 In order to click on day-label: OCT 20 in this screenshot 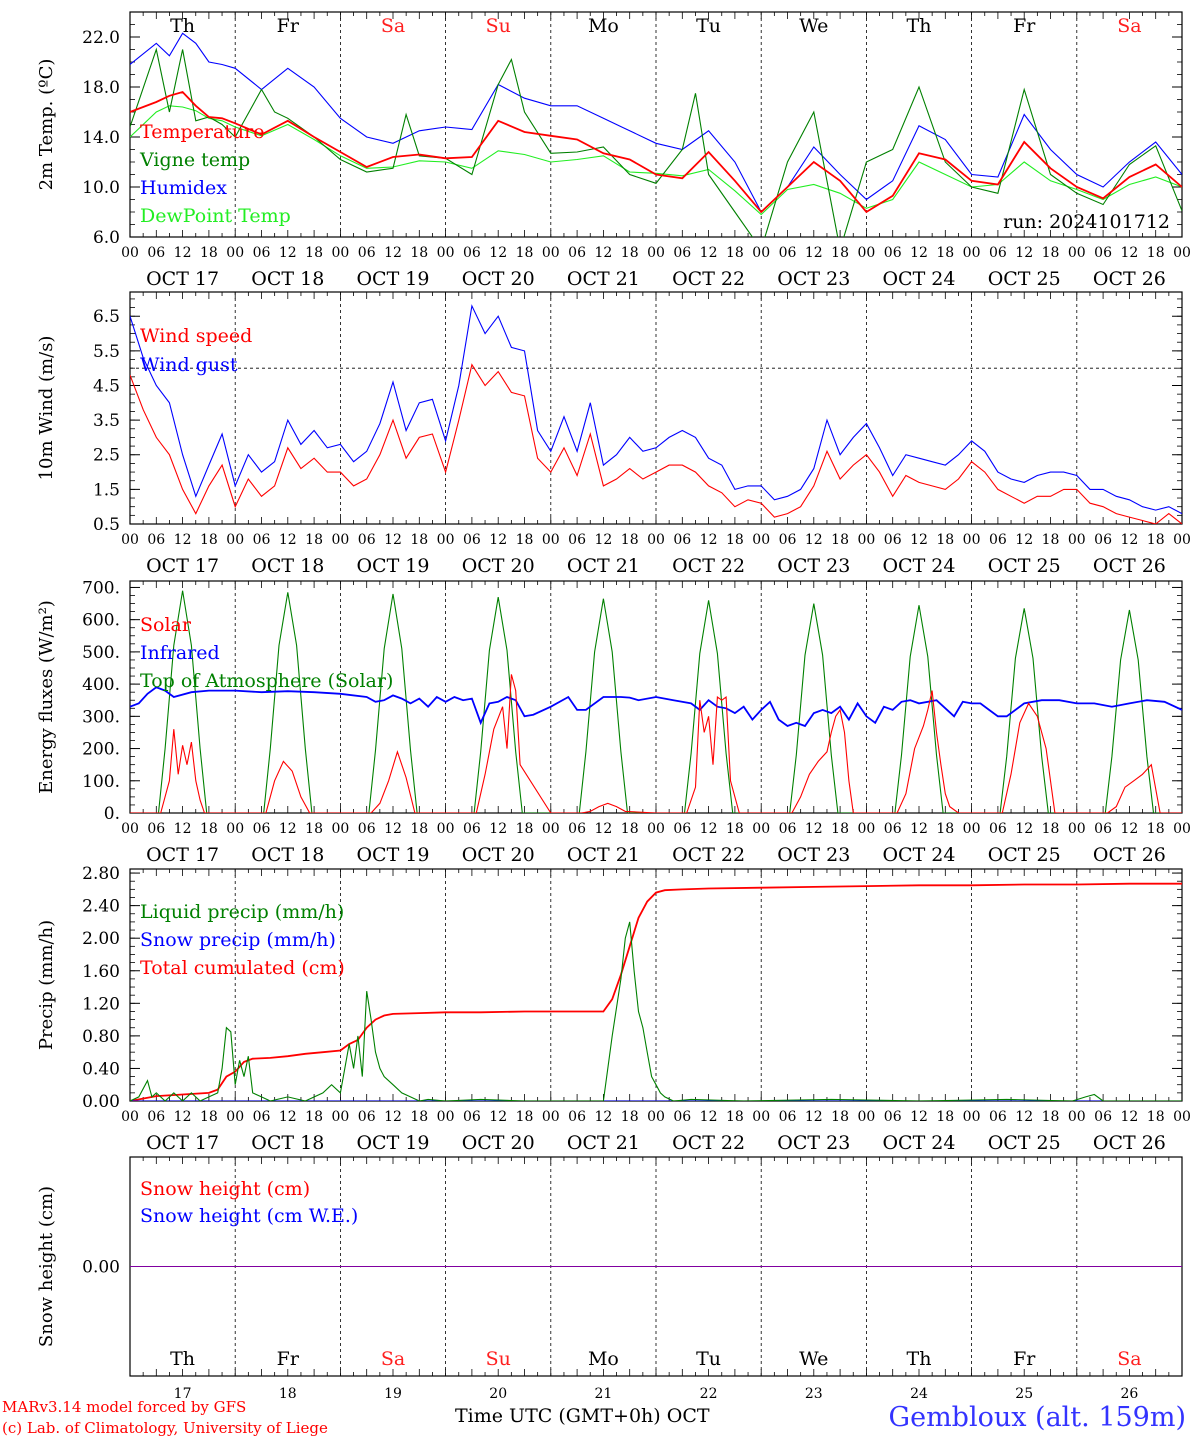, I will do `click(498, 279)`.